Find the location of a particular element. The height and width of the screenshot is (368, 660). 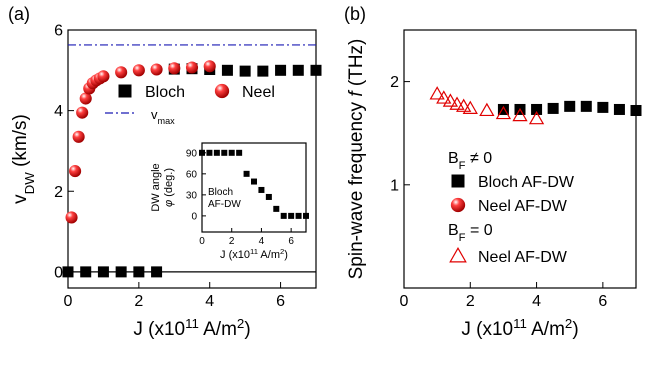

text-piece: Spin-wave frequency is located at coordinates (356, 188).